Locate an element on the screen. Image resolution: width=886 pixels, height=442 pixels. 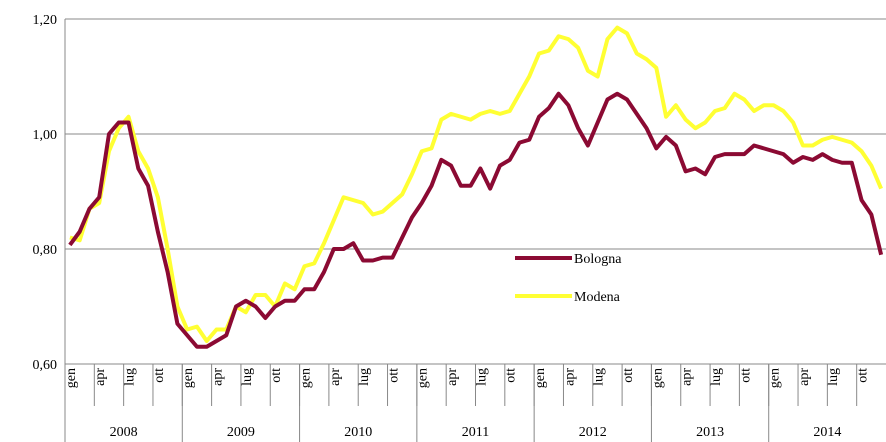
y-tick-label: 0,60 is located at coordinates (45, 365).